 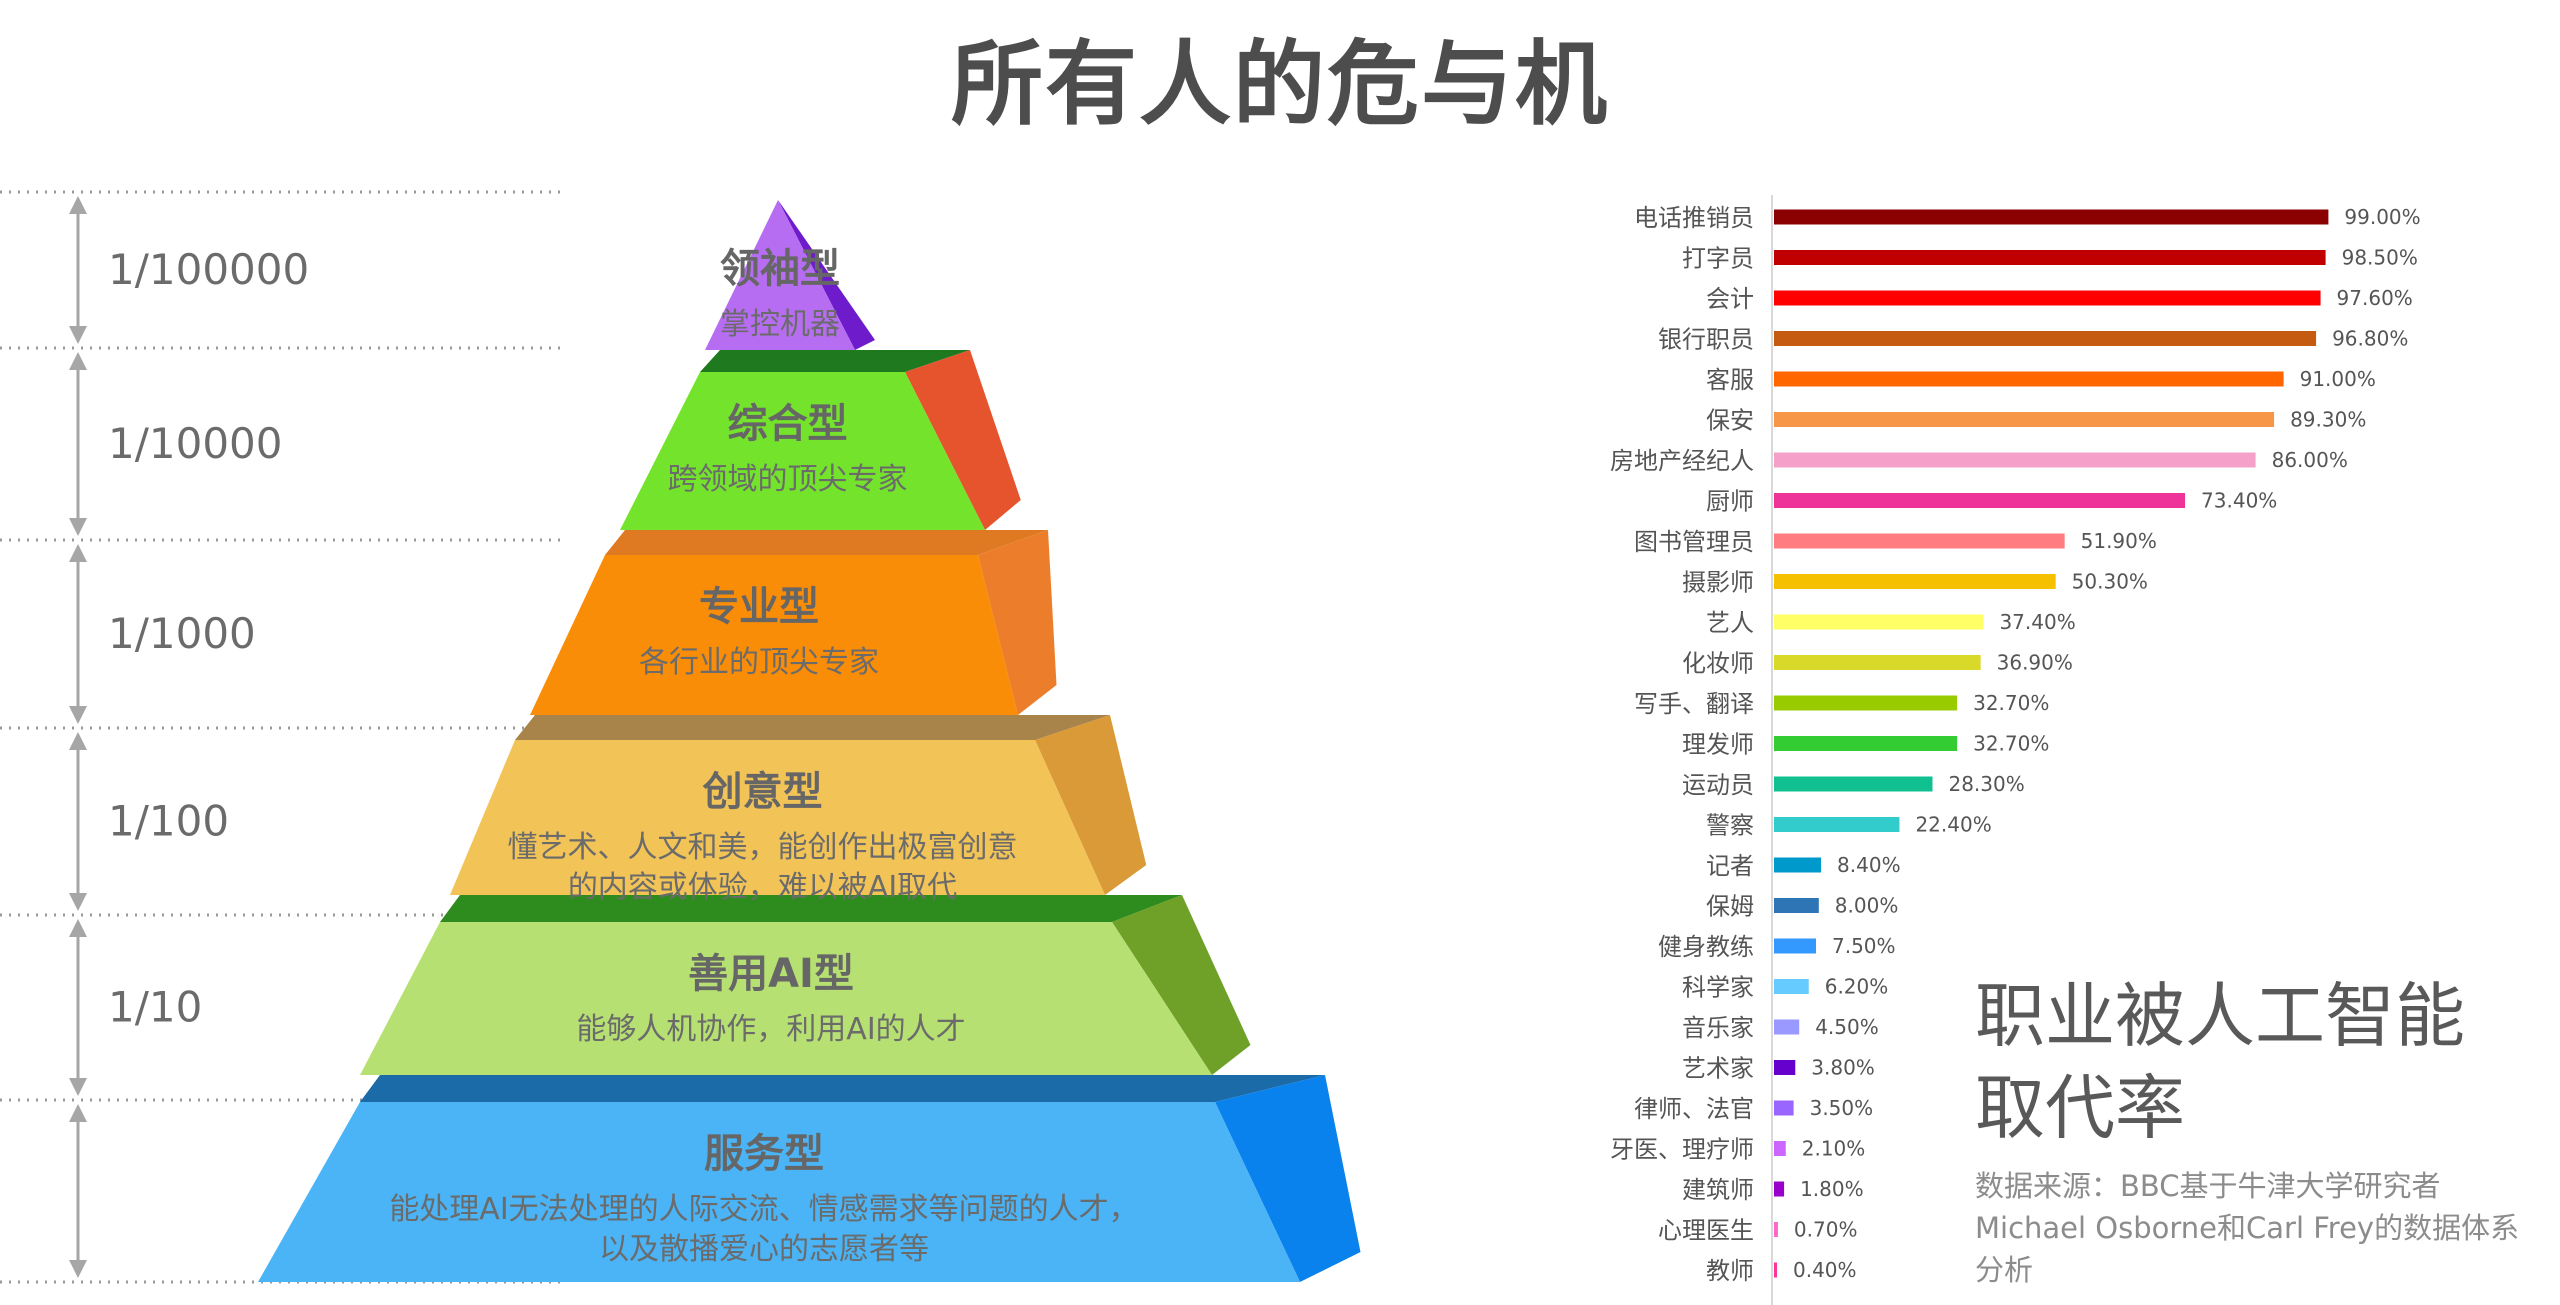 What do you see at coordinates (1857, 987) in the screenshot?
I see `value-label: 6.20%` at bounding box center [1857, 987].